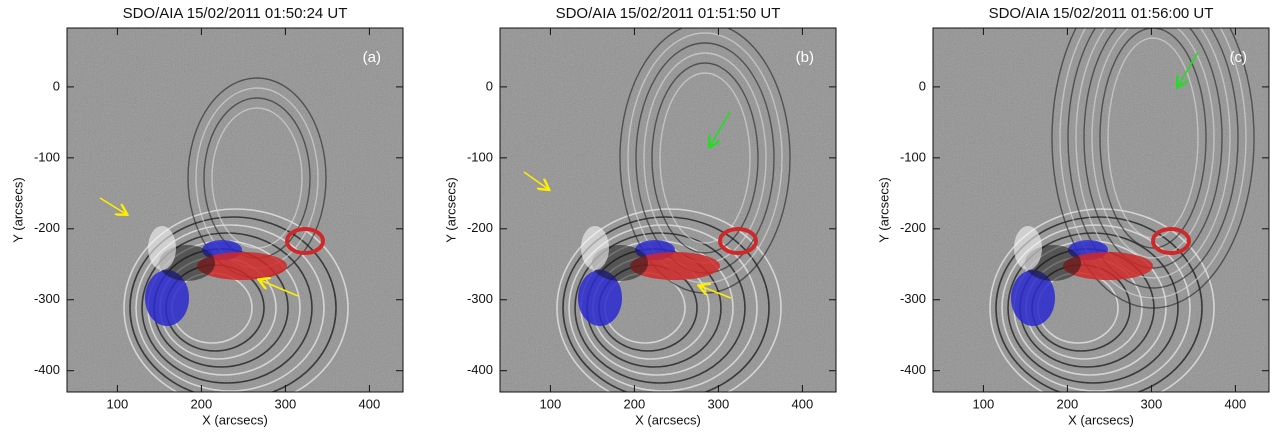 The width and height of the screenshot is (1275, 442). Describe the element at coordinates (1239, 57) in the screenshot. I see `panel-label: (c)` at that location.